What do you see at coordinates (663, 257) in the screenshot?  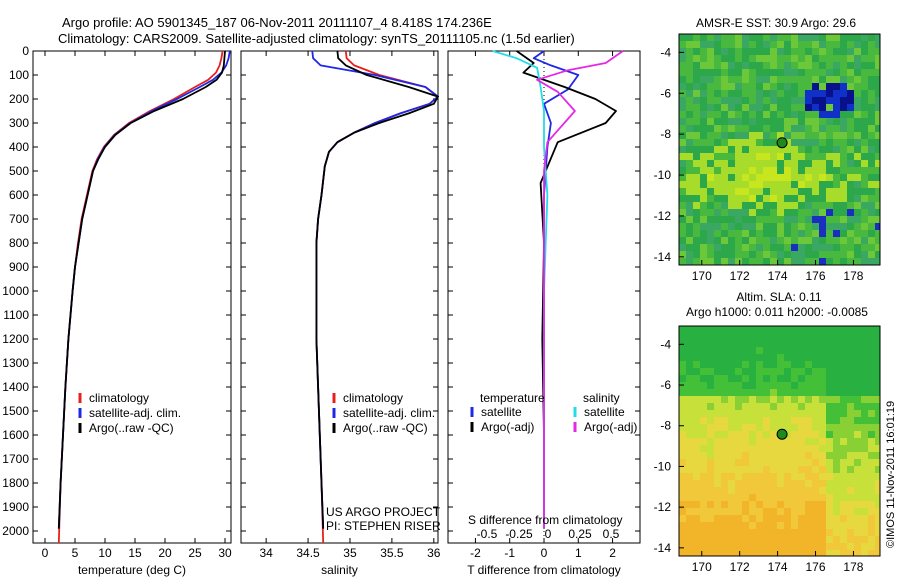 I see `map-y-tick-label: -14` at bounding box center [663, 257].